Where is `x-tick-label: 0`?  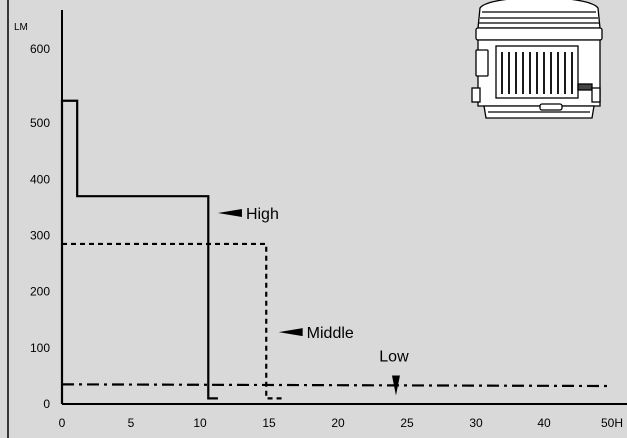 x-tick-label: 0 is located at coordinates (62, 423).